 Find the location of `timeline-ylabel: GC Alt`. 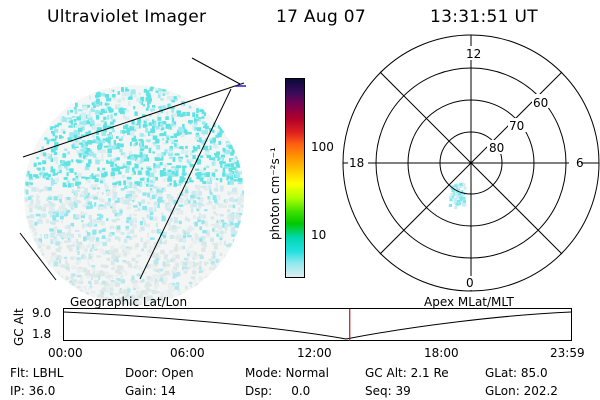

timeline-ylabel: GC Alt is located at coordinates (19, 327).